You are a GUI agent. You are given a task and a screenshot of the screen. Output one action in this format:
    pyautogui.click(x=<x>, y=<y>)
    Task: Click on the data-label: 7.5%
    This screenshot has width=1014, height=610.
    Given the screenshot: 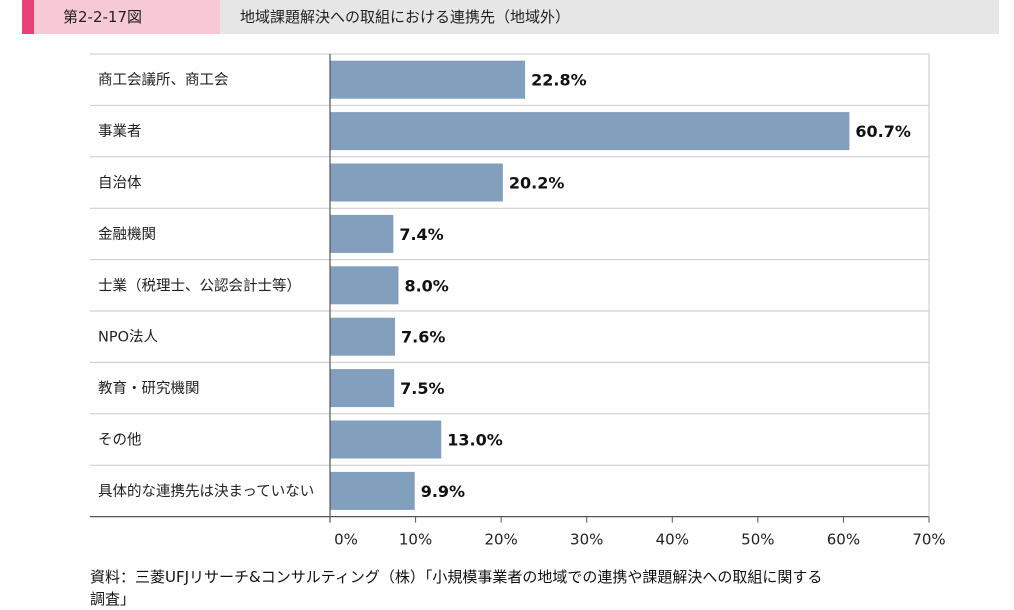 What is the action you would take?
    pyautogui.click(x=422, y=388)
    